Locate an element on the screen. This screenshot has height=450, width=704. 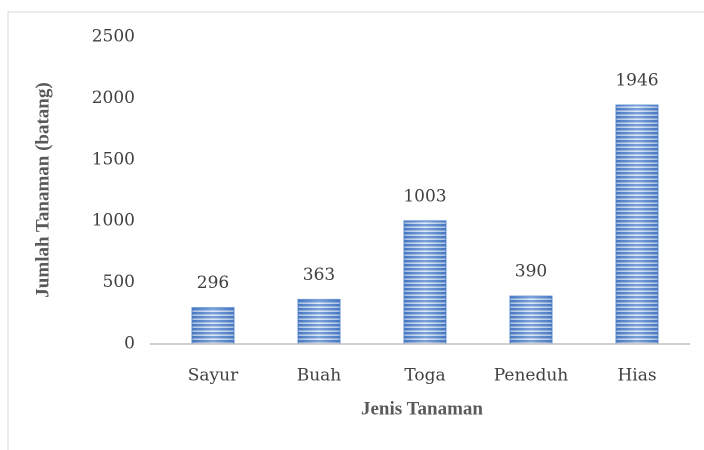
x-tick-label: Toga is located at coordinates (424, 376).